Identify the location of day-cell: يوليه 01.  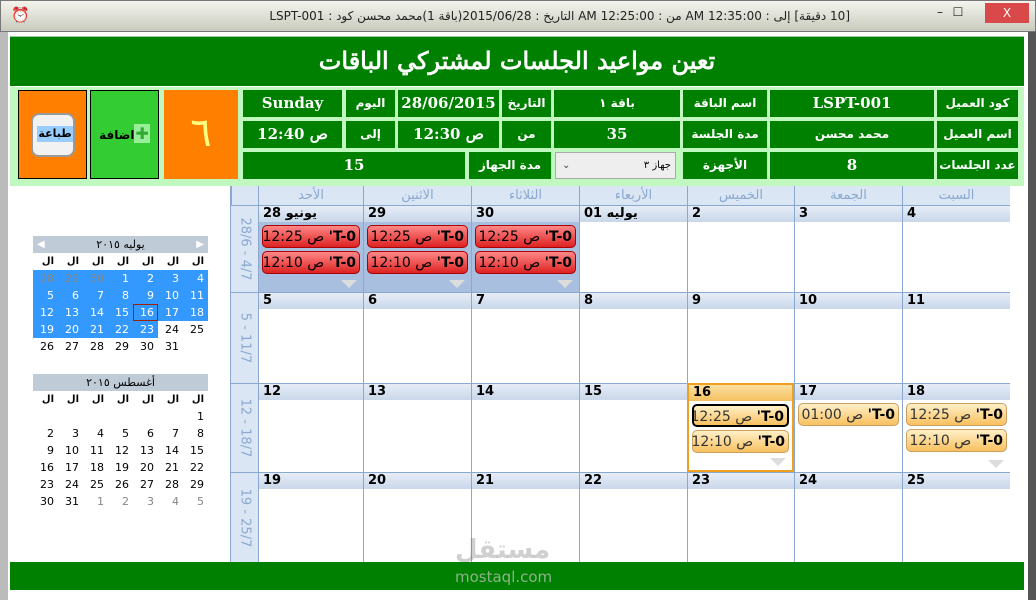
(633, 248).